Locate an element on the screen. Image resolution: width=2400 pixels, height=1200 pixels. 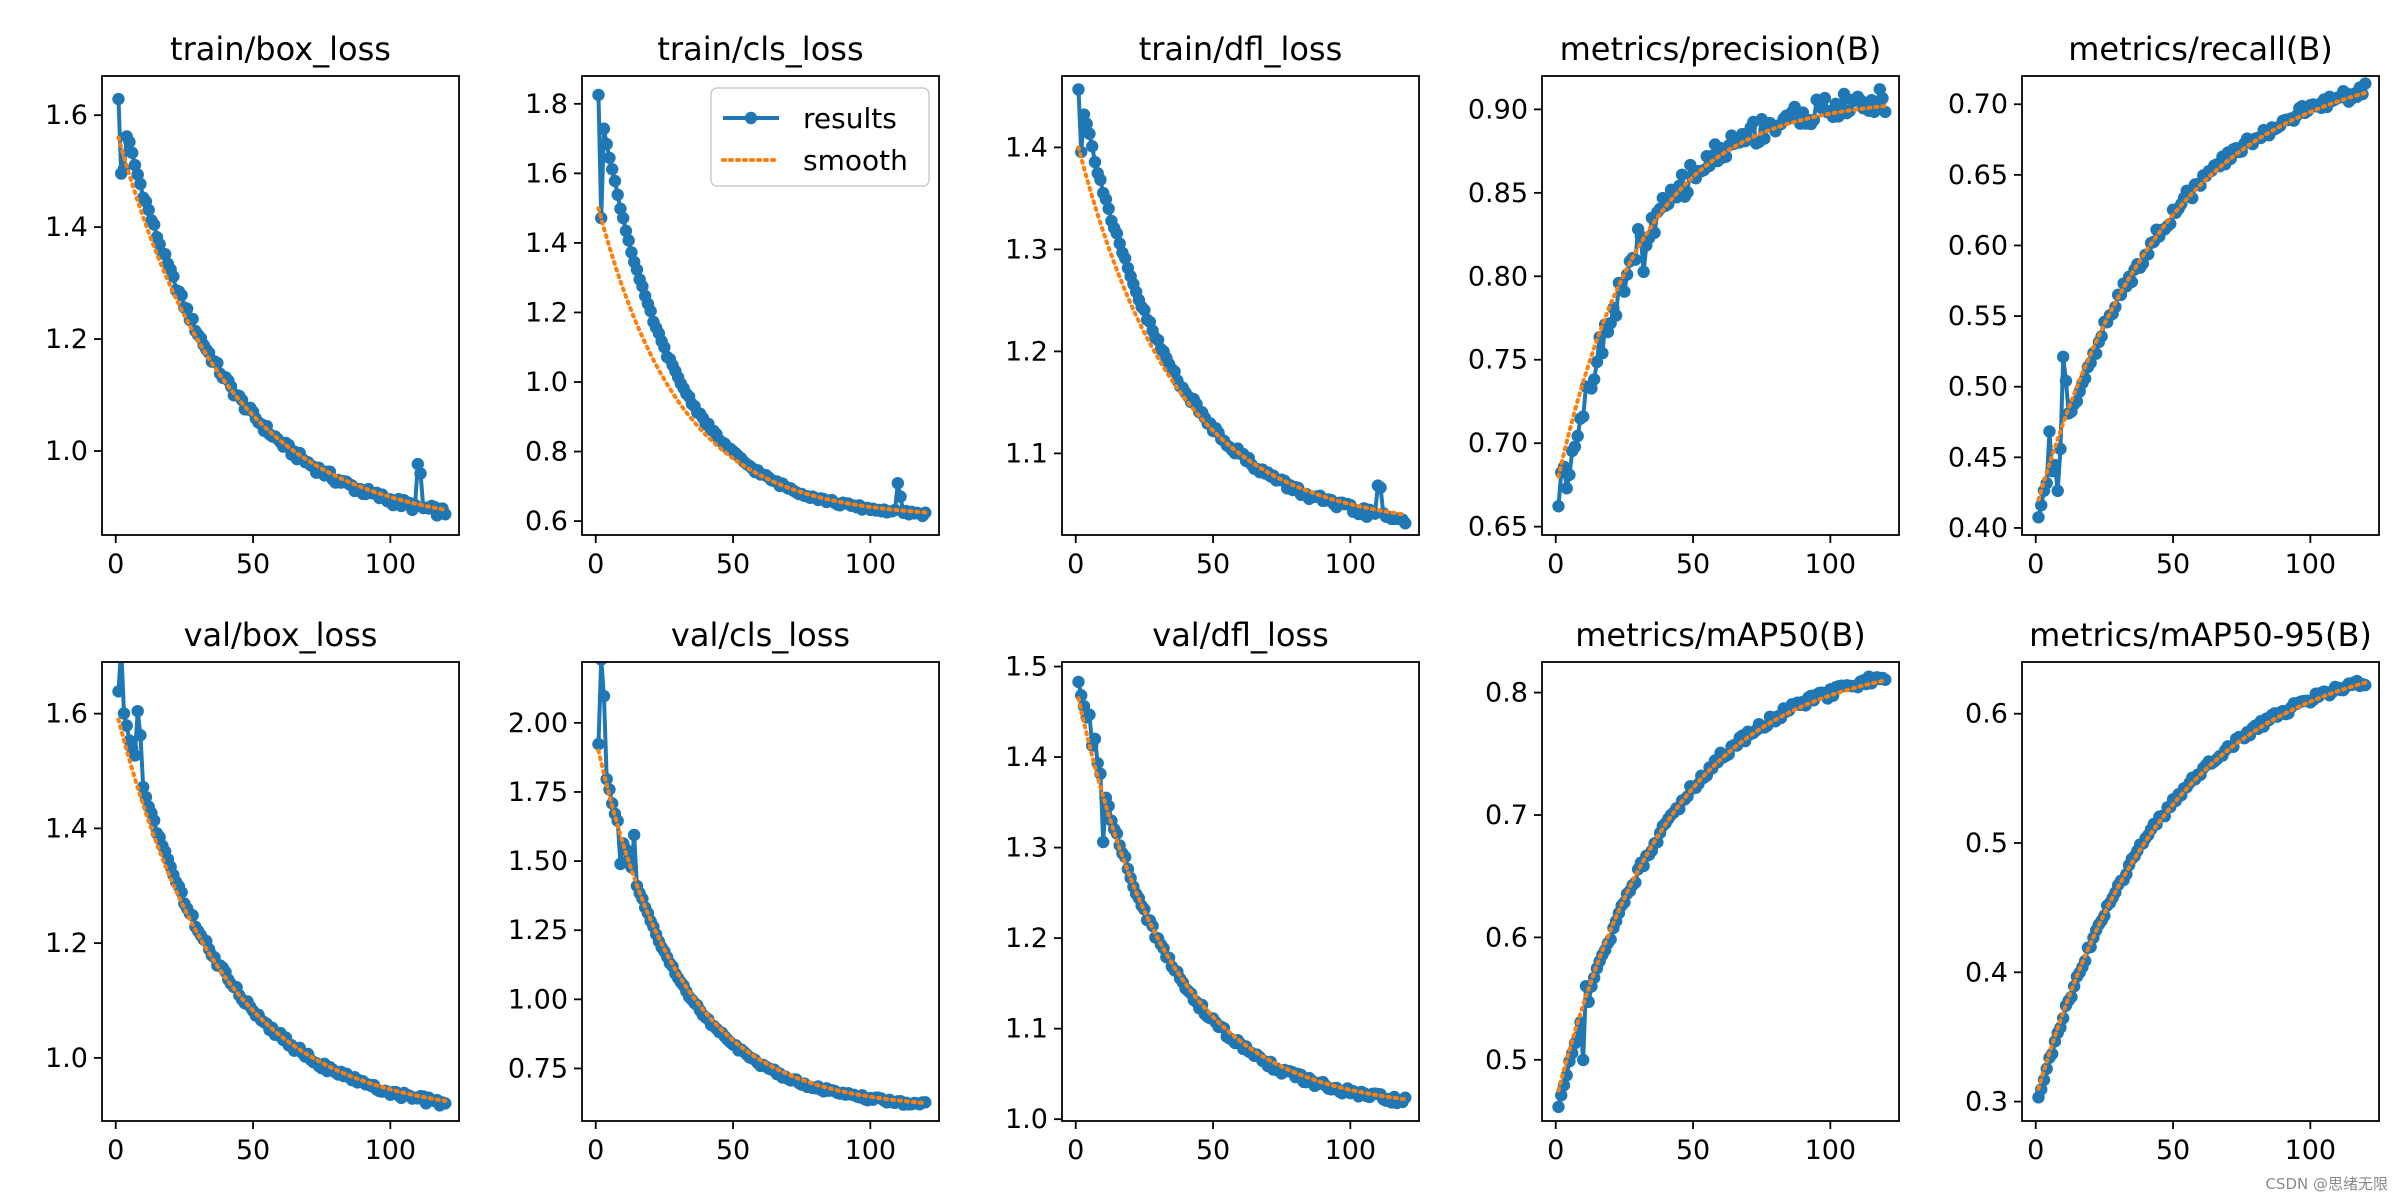
y-tick-label: 1.50 is located at coordinates (538, 861).